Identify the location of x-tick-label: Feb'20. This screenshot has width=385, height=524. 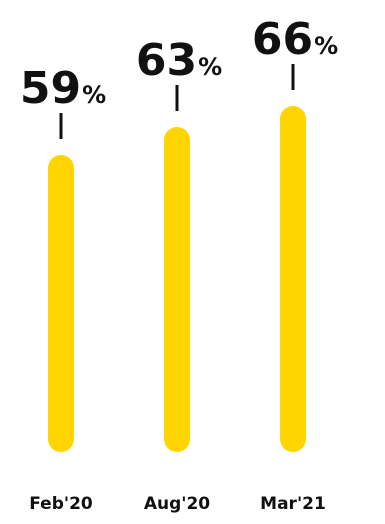
(61, 504).